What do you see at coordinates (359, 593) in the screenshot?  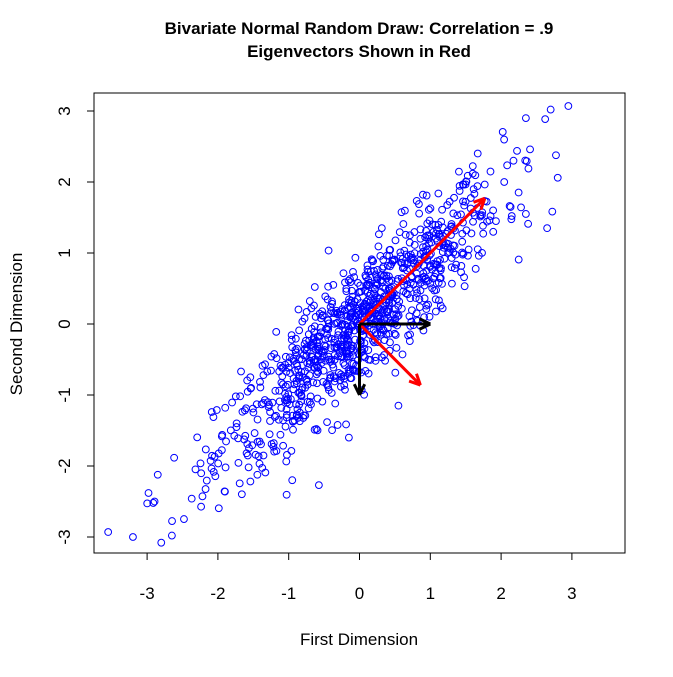 I see `x-tick-label: 0` at bounding box center [359, 593].